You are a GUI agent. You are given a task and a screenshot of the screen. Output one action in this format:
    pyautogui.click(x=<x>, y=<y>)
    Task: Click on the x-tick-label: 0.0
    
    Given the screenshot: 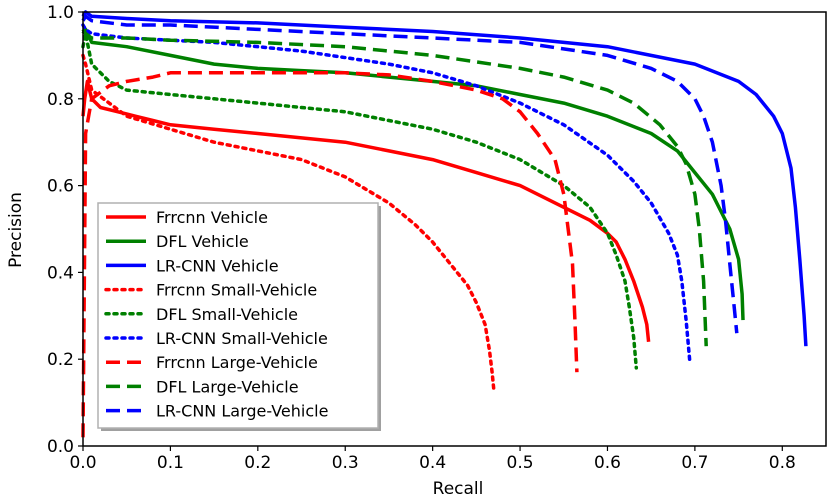 What is the action you would take?
    pyautogui.click(x=82, y=463)
    